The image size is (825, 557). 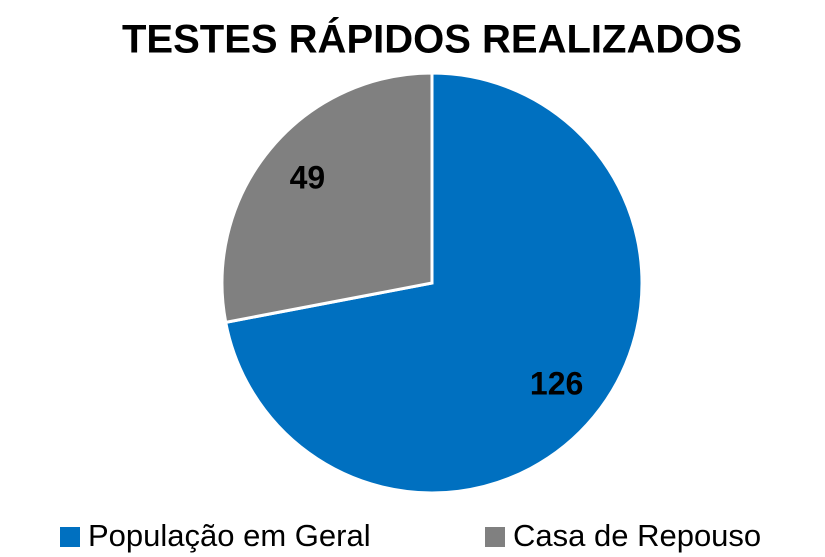 What do you see at coordinates (432, 39) in the screenshot?
I see `chart-title: TESTES RÁPIDOS REALIZADOS` at bounding box center [432, 39].